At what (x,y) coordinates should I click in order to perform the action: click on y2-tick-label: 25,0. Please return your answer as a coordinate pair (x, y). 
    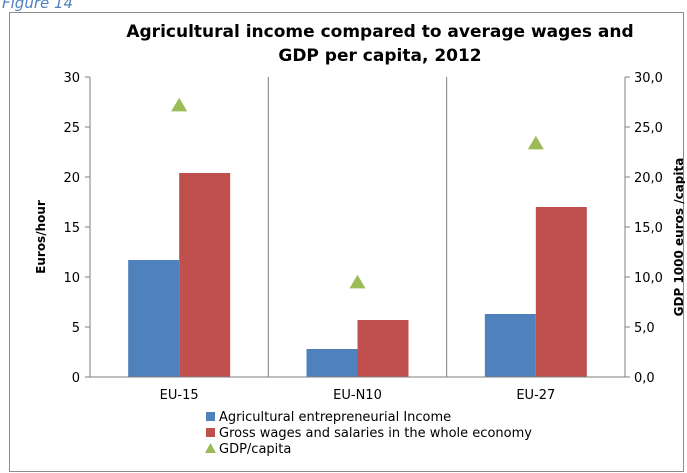
    Looking at the image, I should click on (648, 128).